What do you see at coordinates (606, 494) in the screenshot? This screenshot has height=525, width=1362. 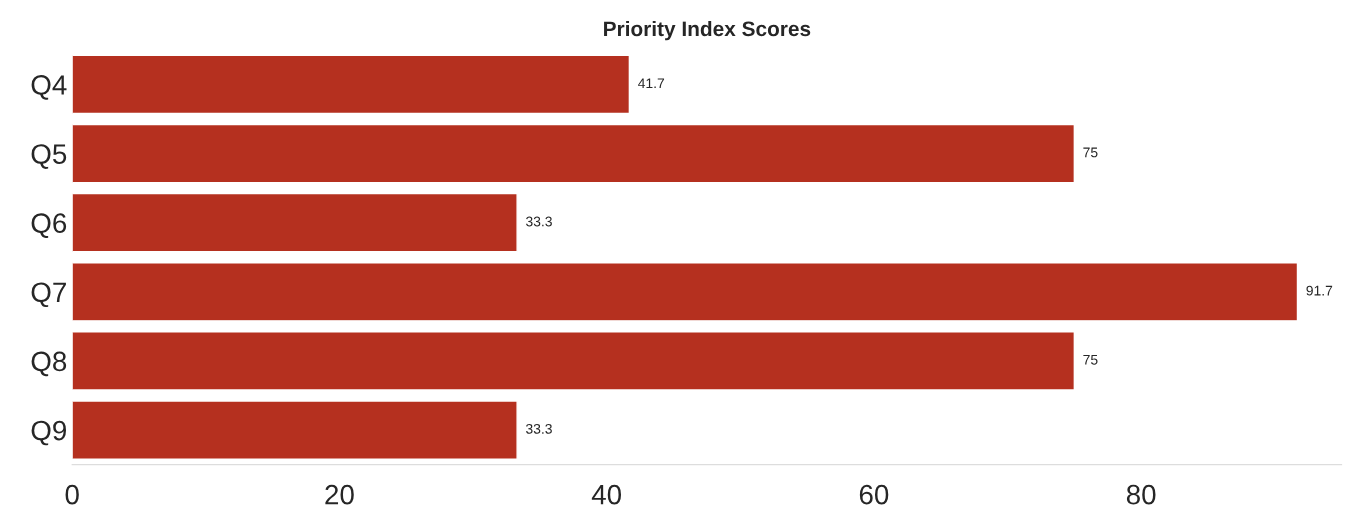 I see `x-tick-label: 40` at bounding box center [606, 494].